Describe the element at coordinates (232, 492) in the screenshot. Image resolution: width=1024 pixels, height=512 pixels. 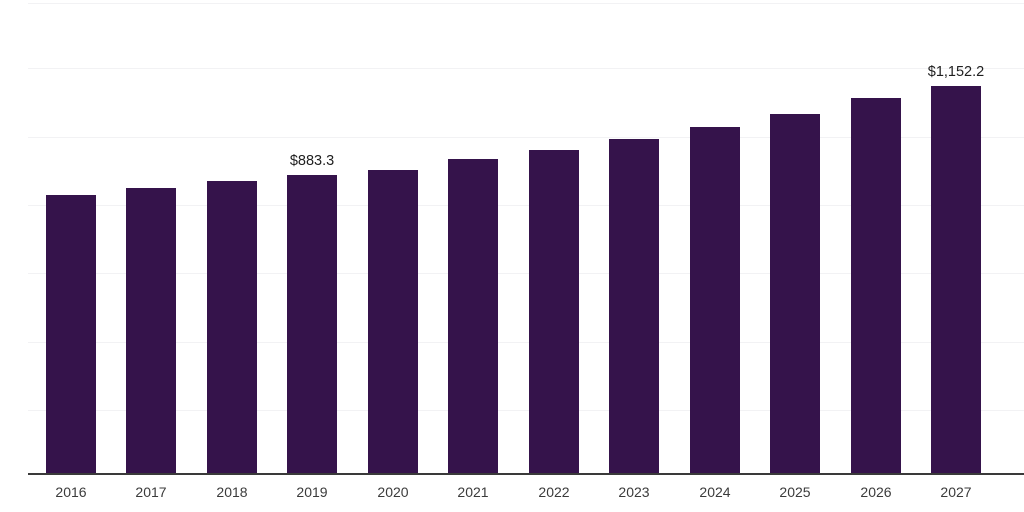
I see `x-axis-label-2018: 2018` at that location.